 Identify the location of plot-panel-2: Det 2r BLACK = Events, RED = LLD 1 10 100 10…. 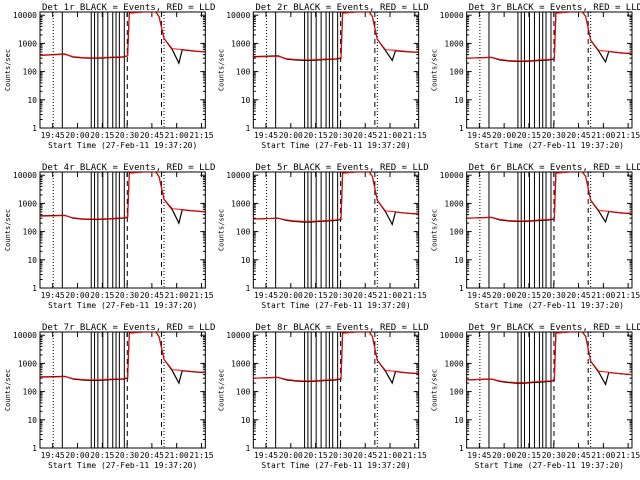
(322, 76).